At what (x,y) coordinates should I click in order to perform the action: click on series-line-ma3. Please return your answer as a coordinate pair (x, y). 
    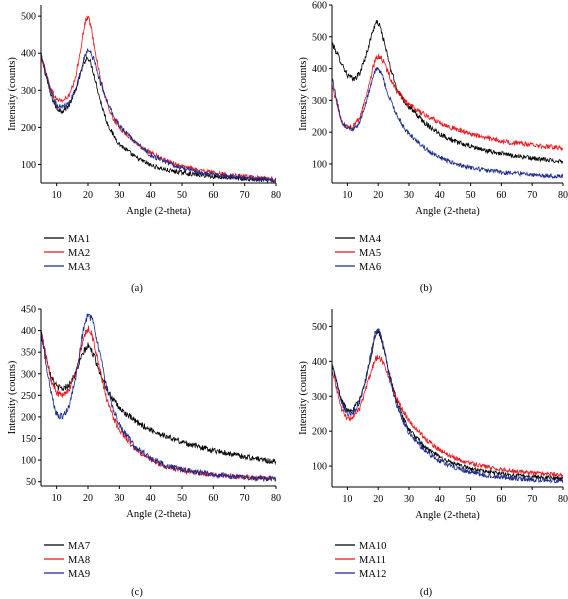
    Looking at the image, I should click on (158, 115).